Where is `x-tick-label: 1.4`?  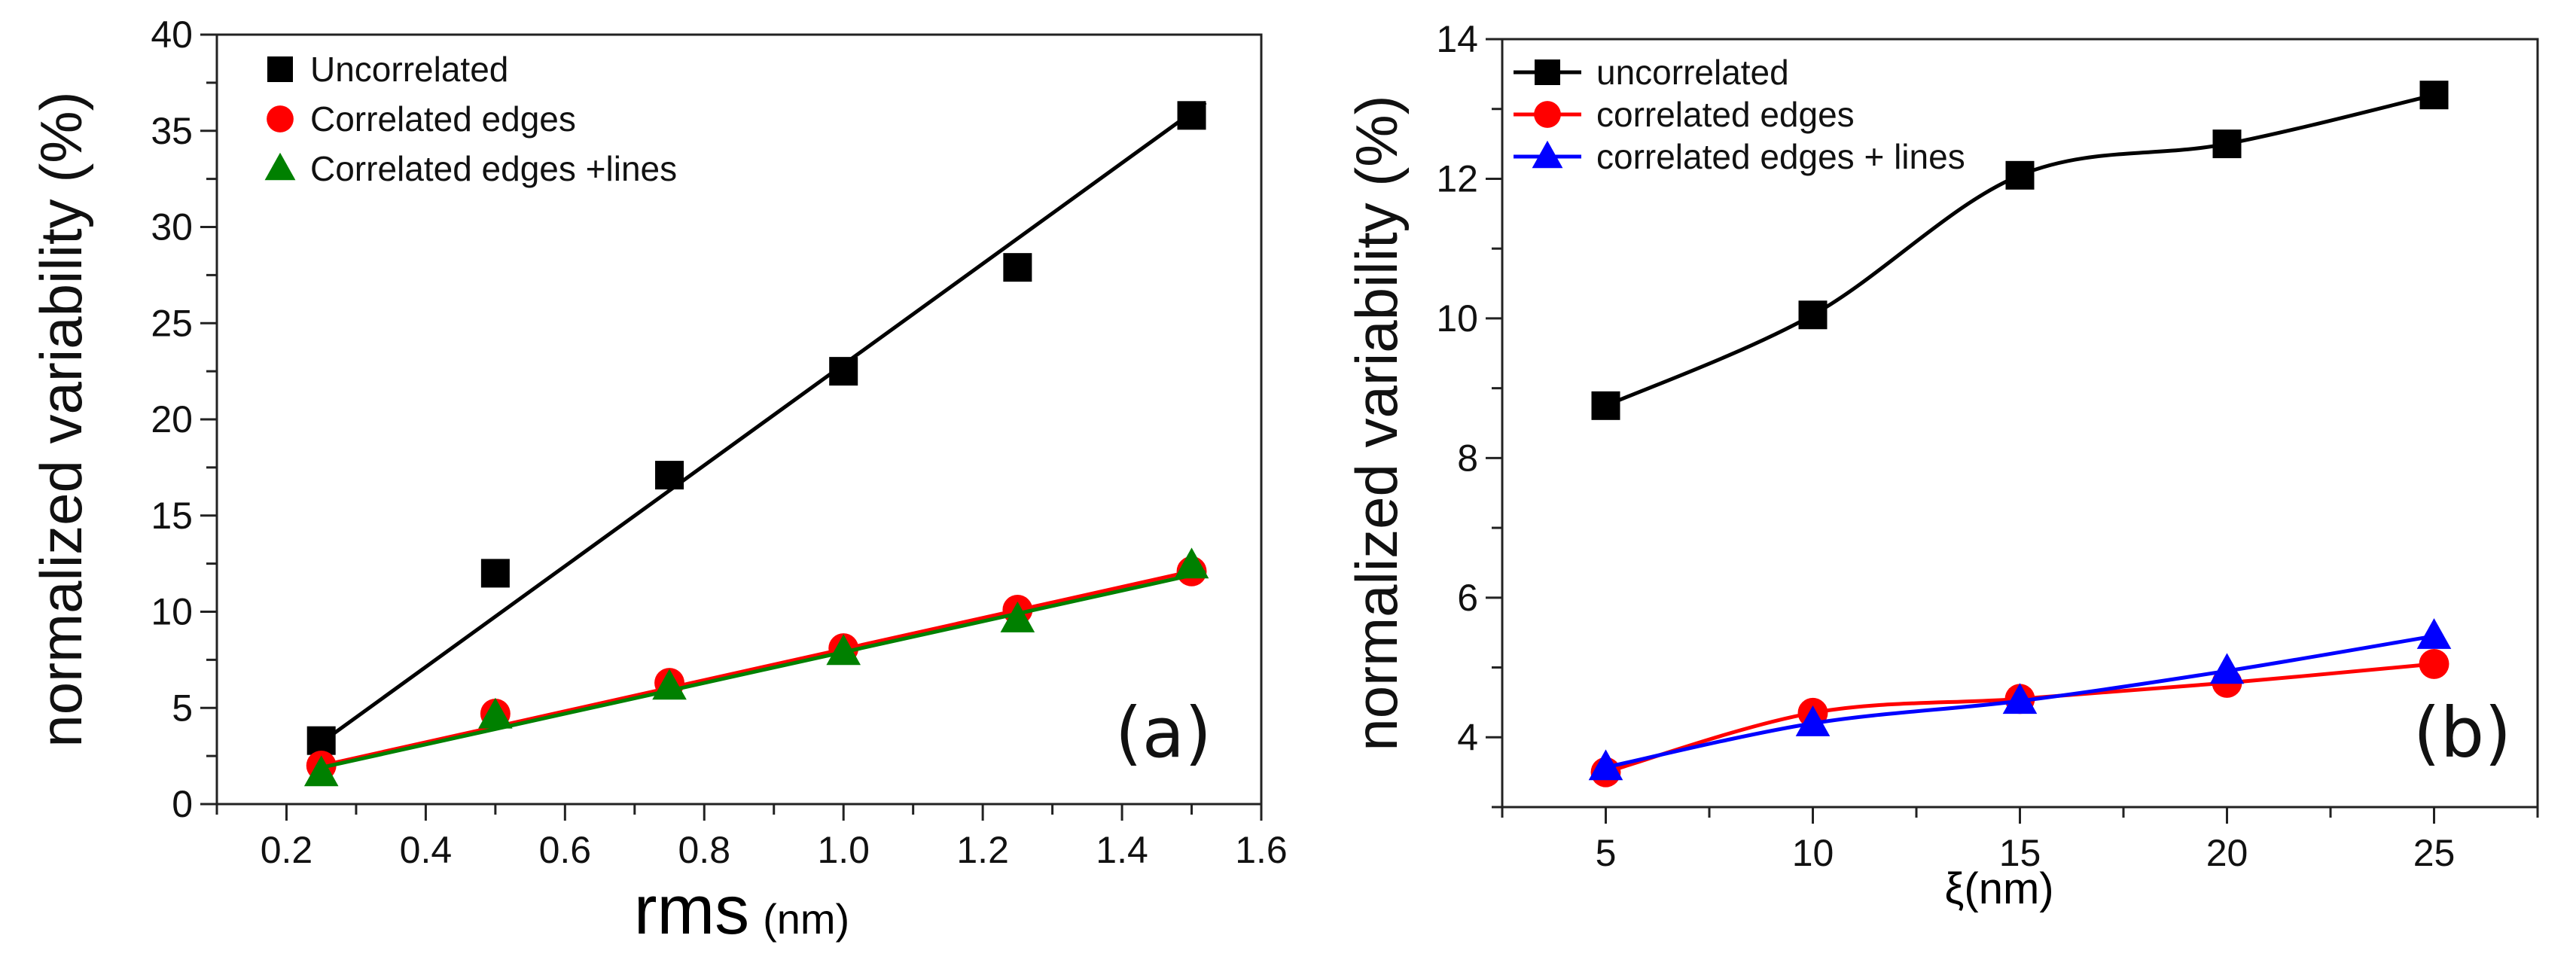
x-tick-label: 1.4 is located at coordinates (1122, 850).